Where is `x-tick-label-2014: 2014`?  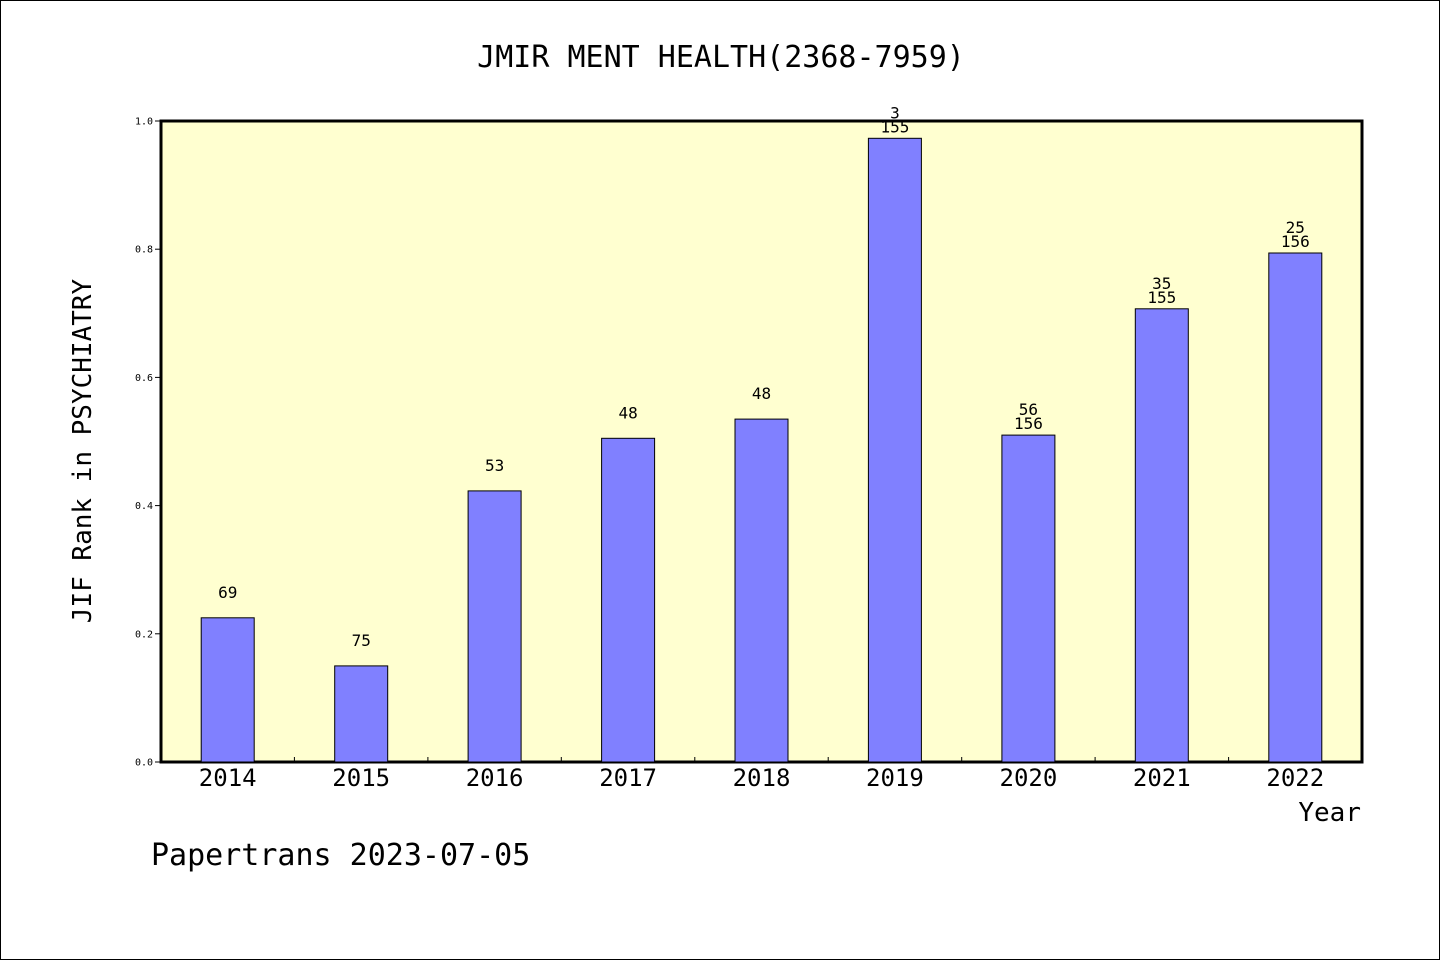 x-tick-label-2014: 2014 is located at coordinates (228, 778).